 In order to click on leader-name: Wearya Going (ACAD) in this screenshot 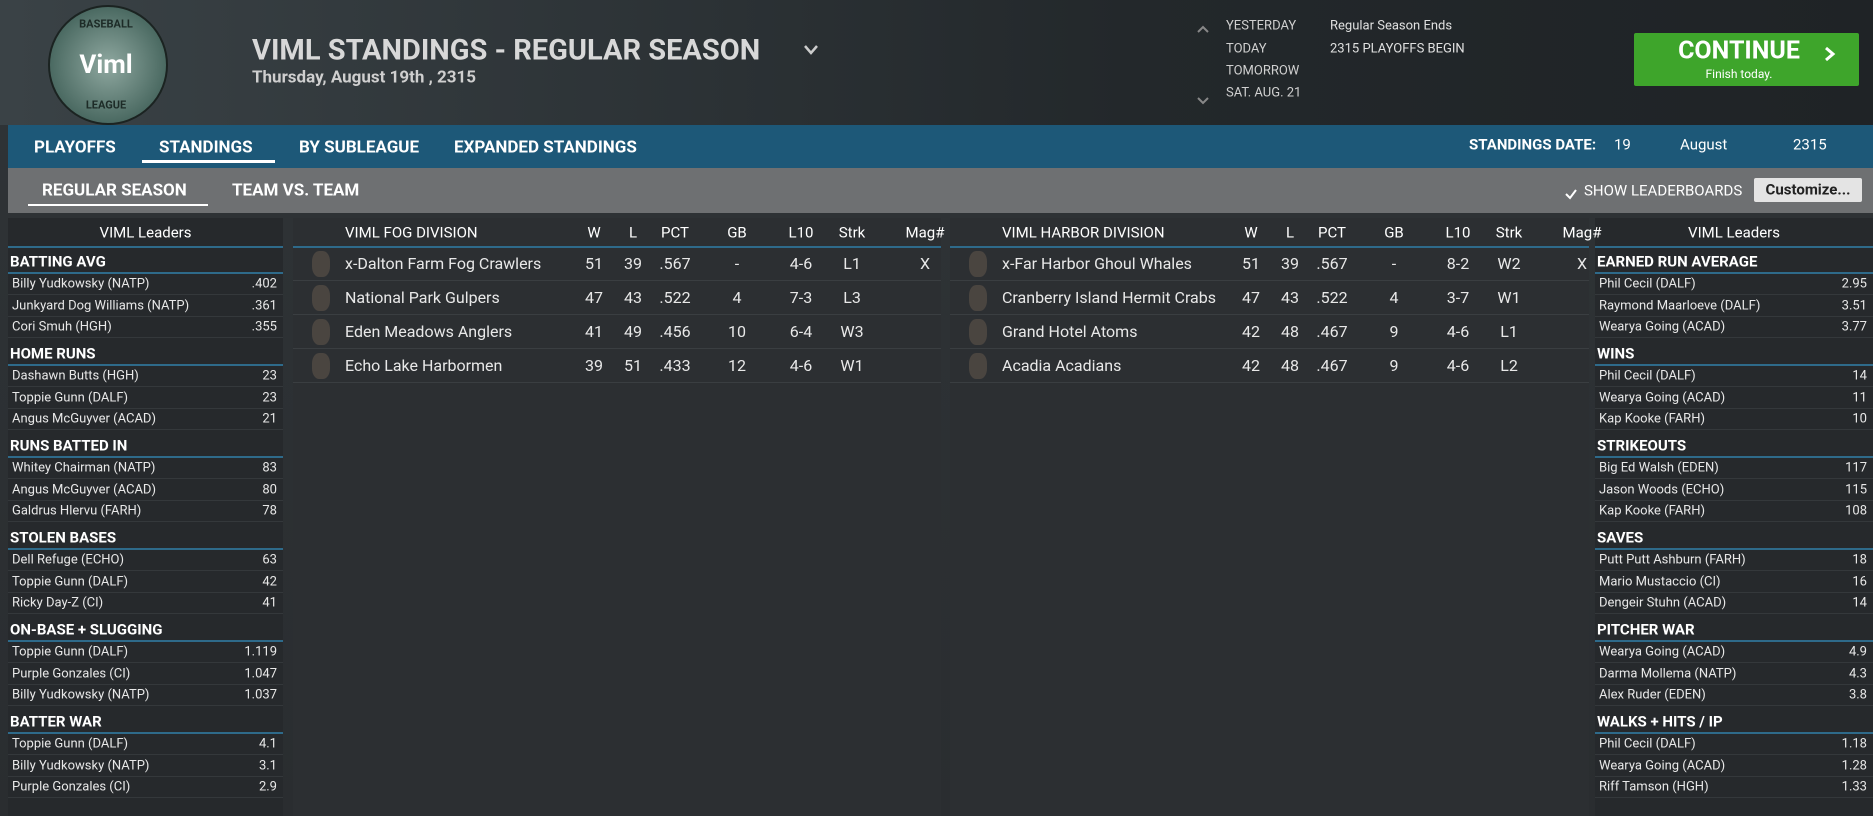, I will do `click(1662, 766)`.